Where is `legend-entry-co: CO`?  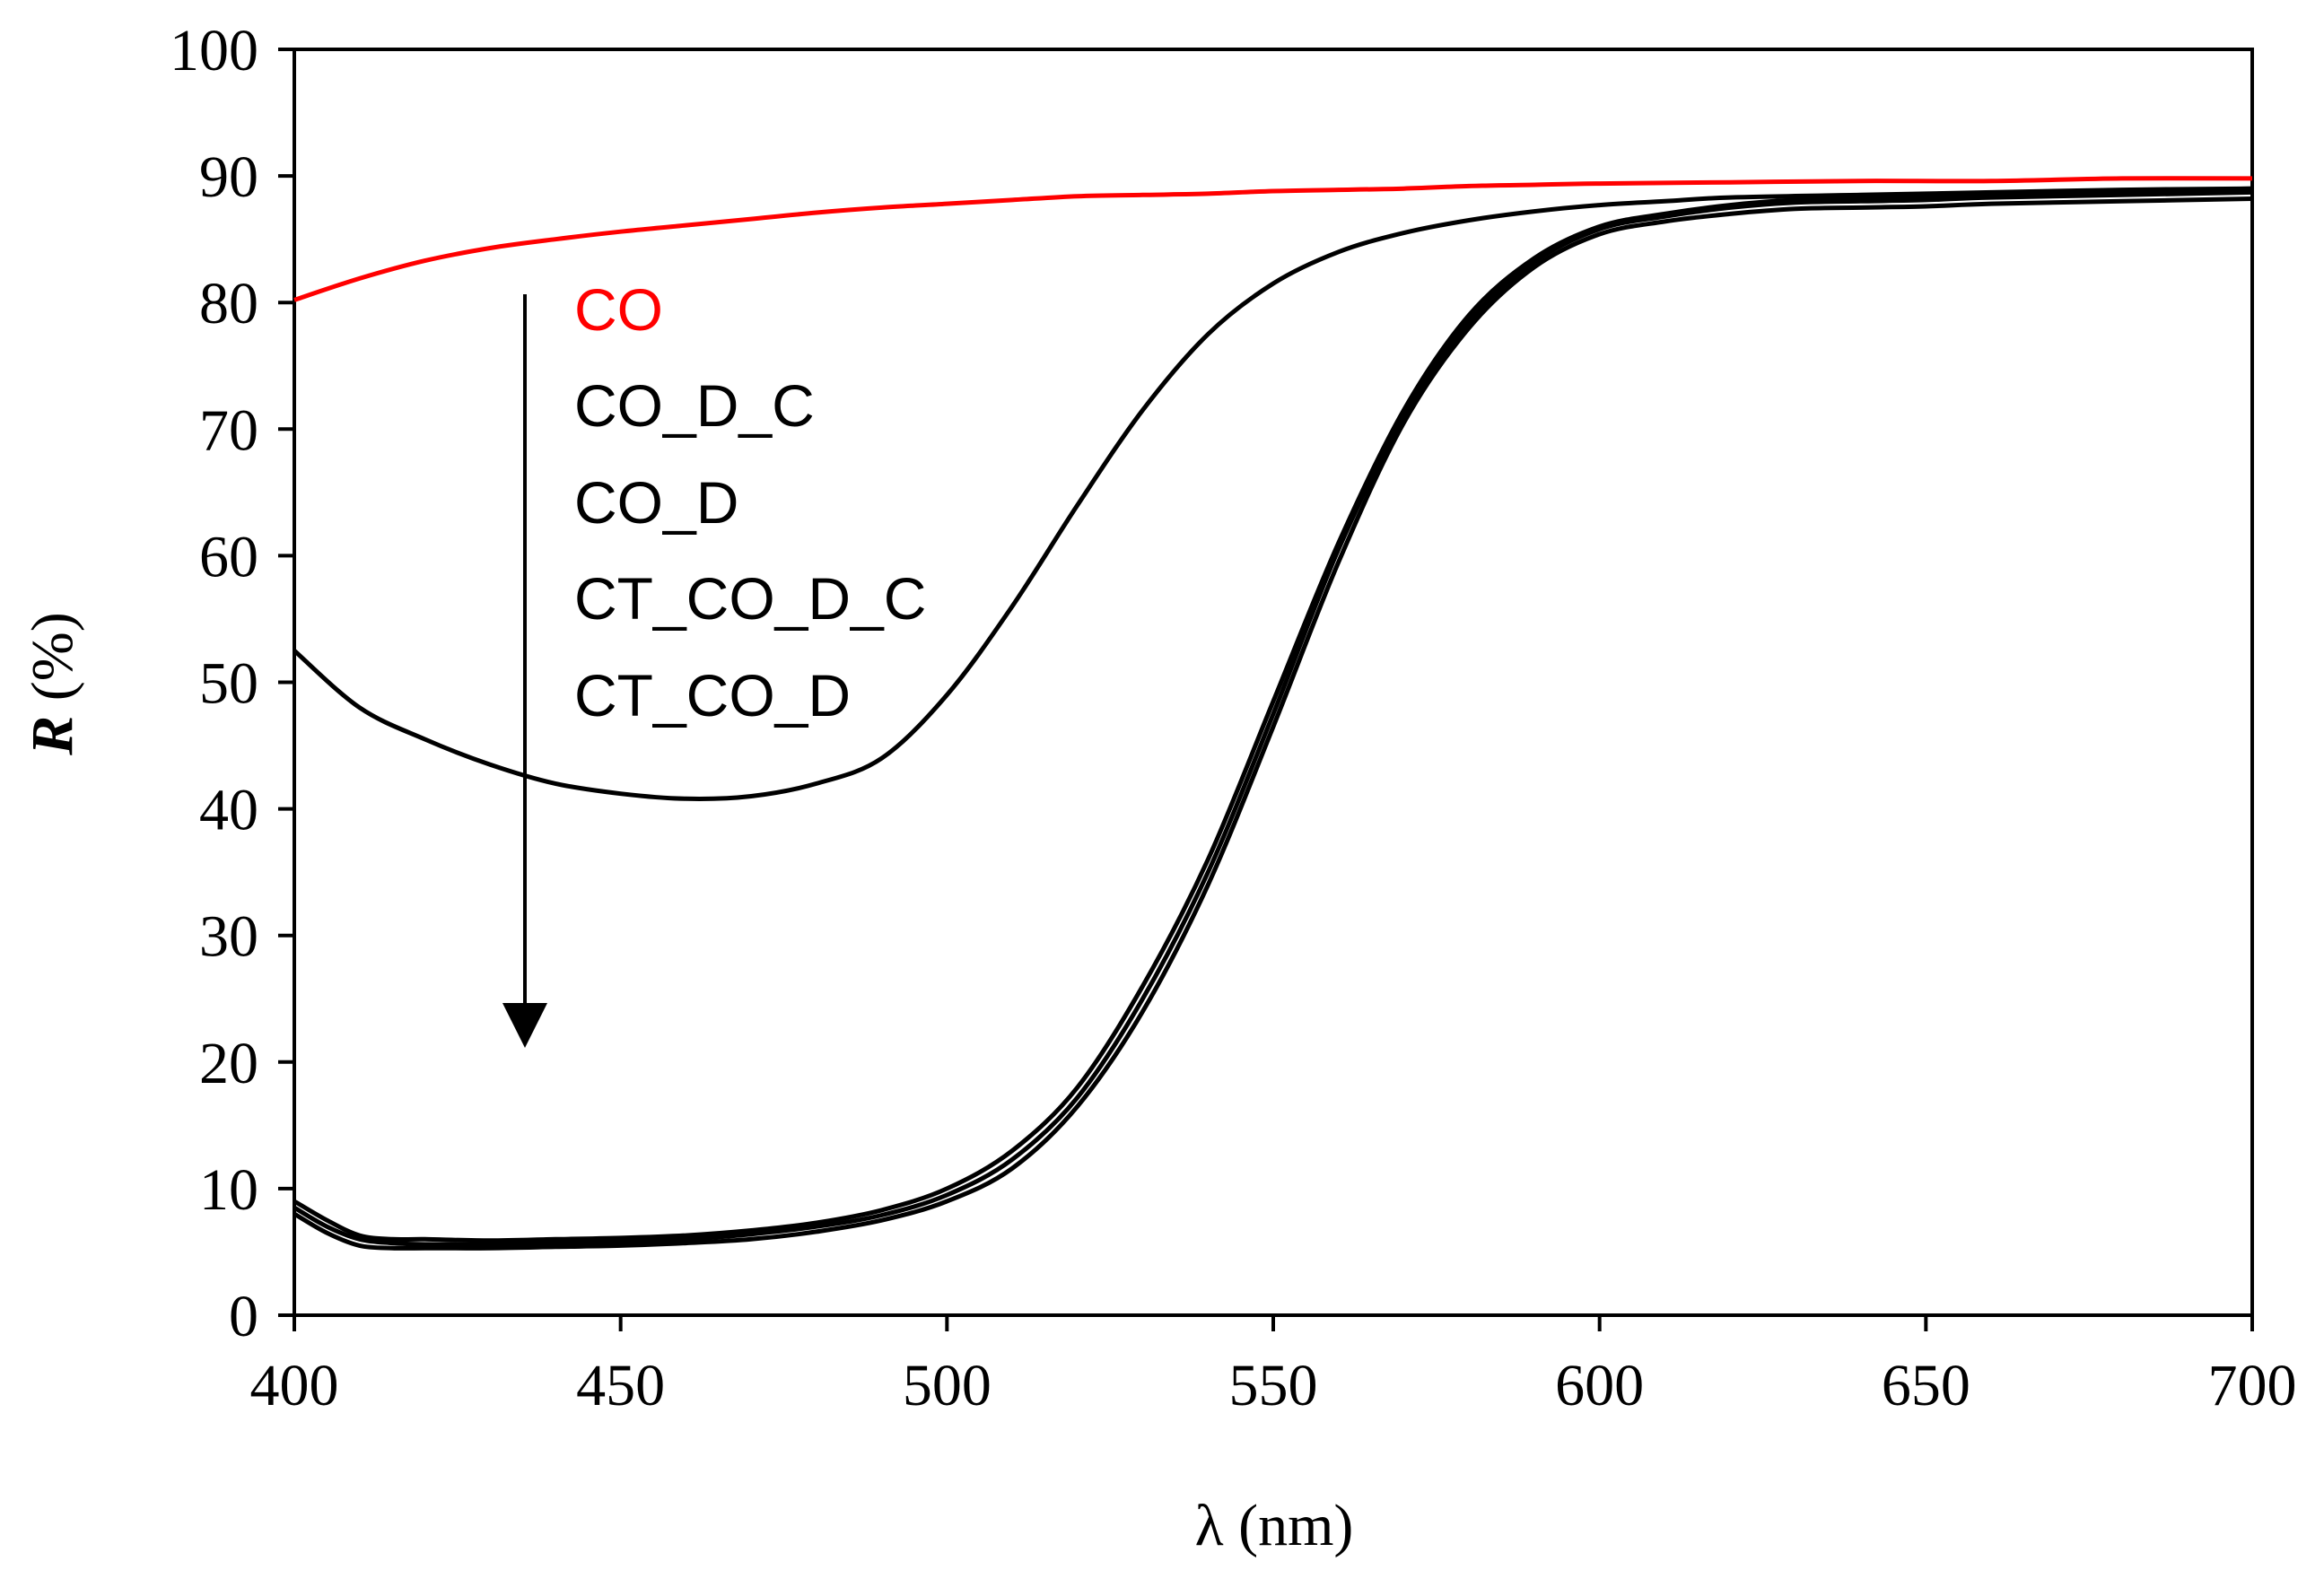 legend-entry-co: CO is located at coordinates (618, 309).